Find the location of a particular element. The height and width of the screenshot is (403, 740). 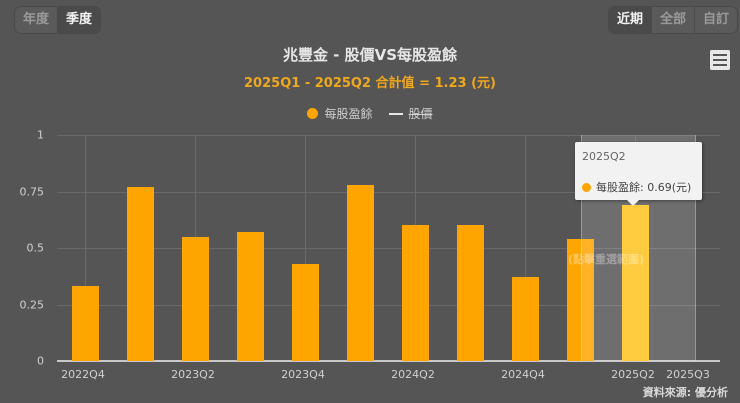

y-tick-label: 1 is located at coordinates (40, 135).